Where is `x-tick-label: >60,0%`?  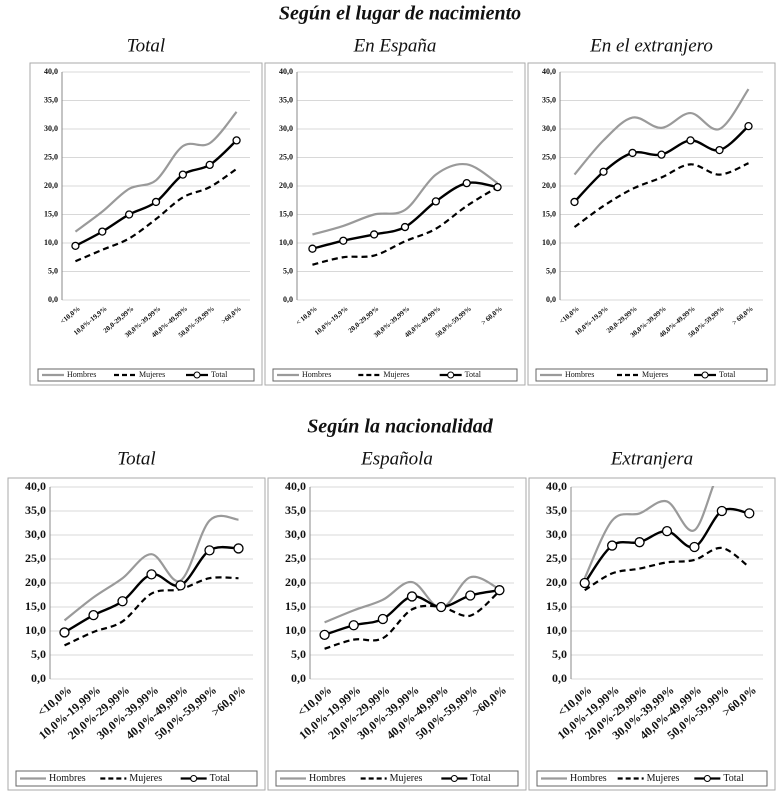 x-tick-label: >60,0% is located at coordinates (231, 315).